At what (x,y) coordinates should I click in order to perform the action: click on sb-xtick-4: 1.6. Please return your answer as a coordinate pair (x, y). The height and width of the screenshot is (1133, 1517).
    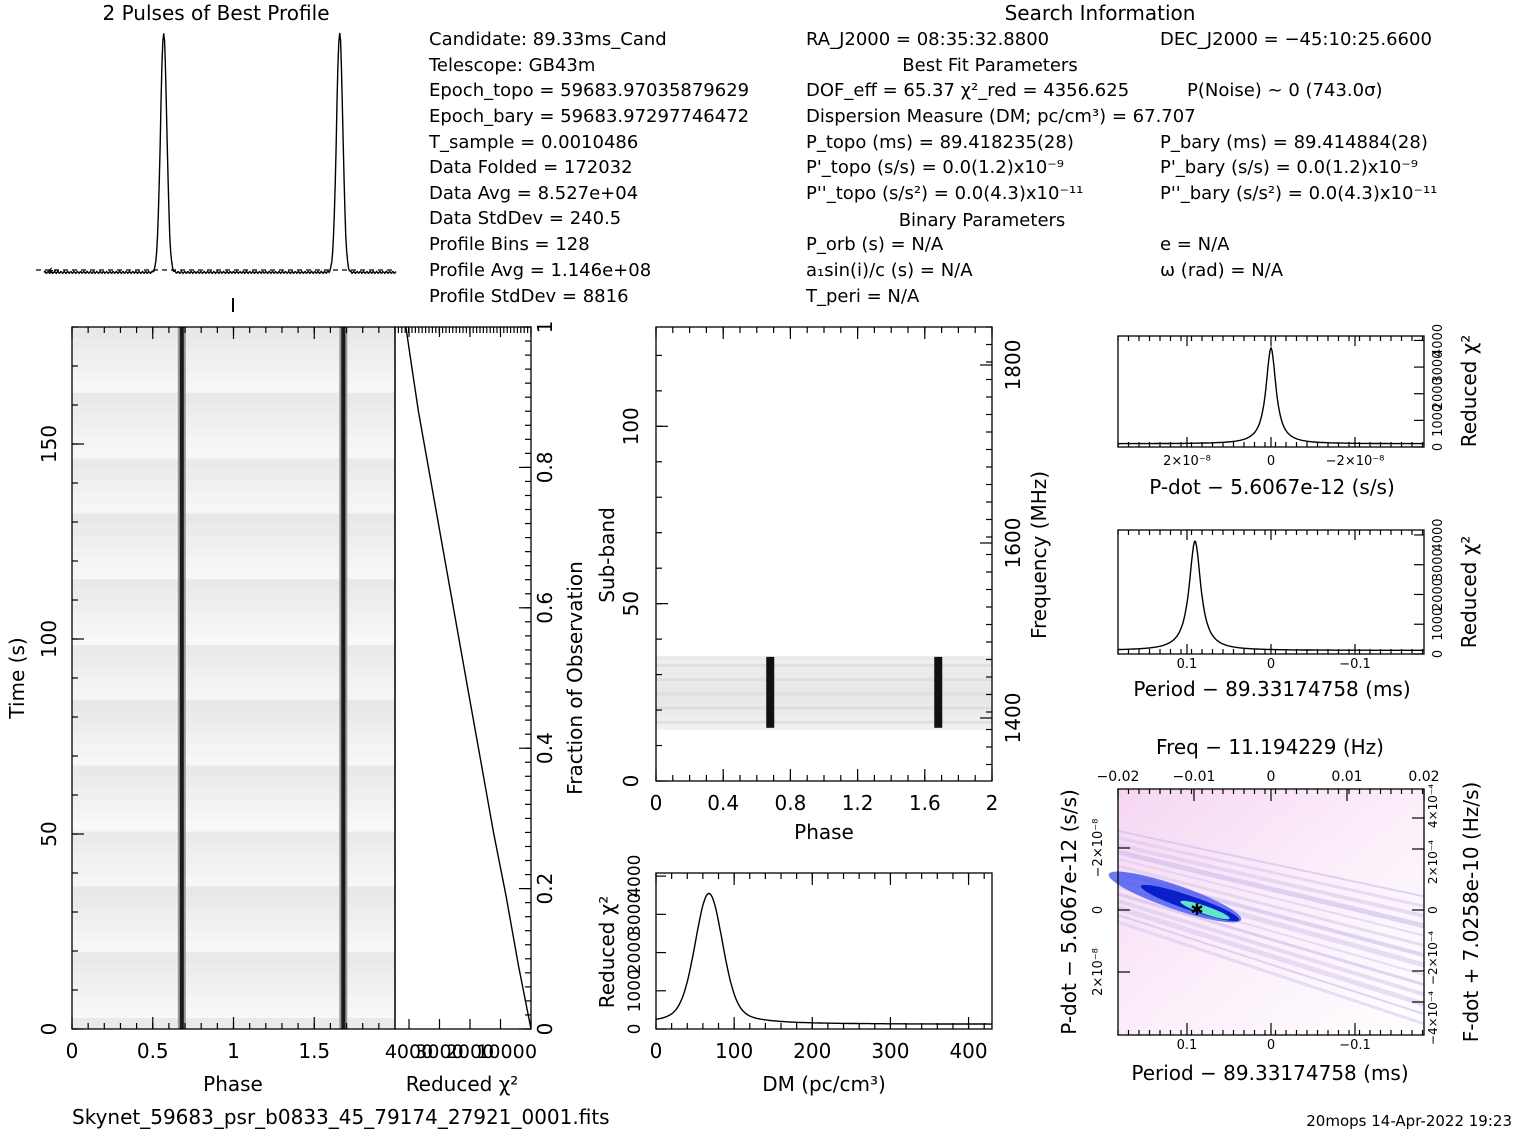
    Looking at the image, I should click on (925, 803).